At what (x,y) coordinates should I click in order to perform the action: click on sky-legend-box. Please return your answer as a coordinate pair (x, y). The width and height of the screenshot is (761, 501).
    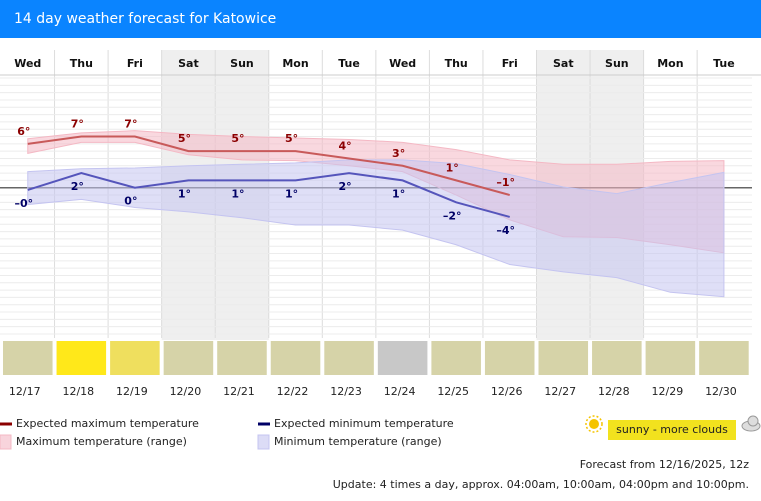
    Looking at the image, I should click on (672, 430).